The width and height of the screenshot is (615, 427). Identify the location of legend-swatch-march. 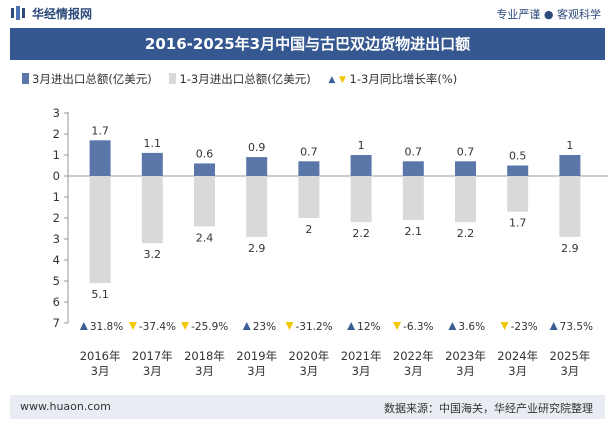
(25, 78).